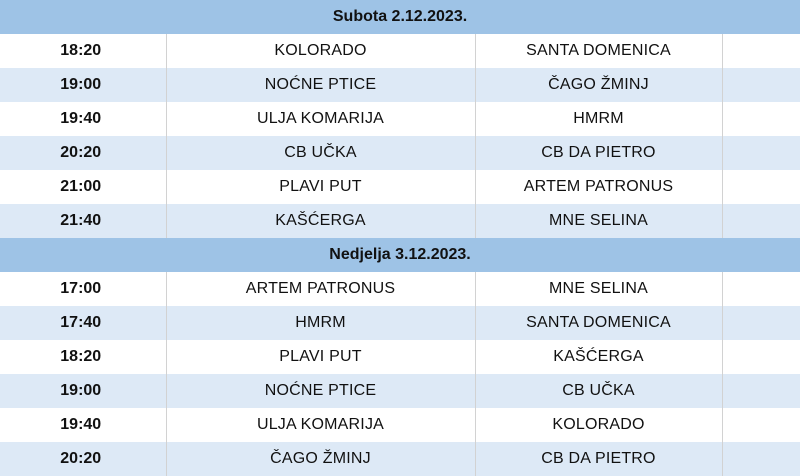  I want to click on day-header-row: Nedjelja 3.12.2023., so click(400, 255).